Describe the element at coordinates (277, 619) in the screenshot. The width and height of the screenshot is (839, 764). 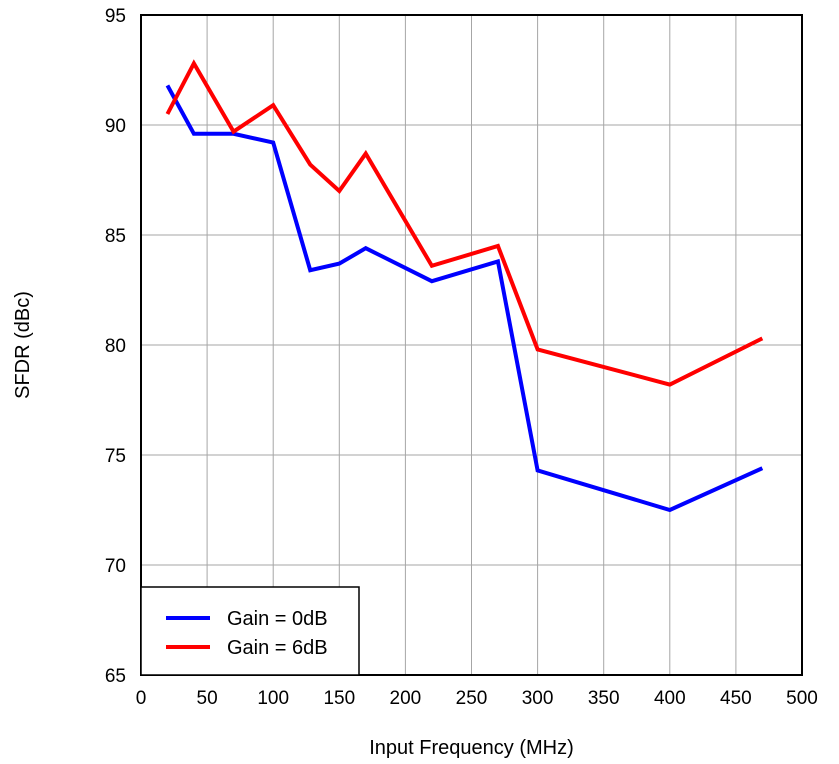
I see `legend-label-gain-0db: Gain = 0dB` at that location.